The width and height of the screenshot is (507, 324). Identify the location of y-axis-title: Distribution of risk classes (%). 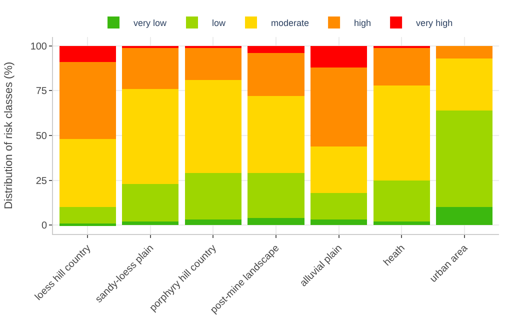
(8, 136).